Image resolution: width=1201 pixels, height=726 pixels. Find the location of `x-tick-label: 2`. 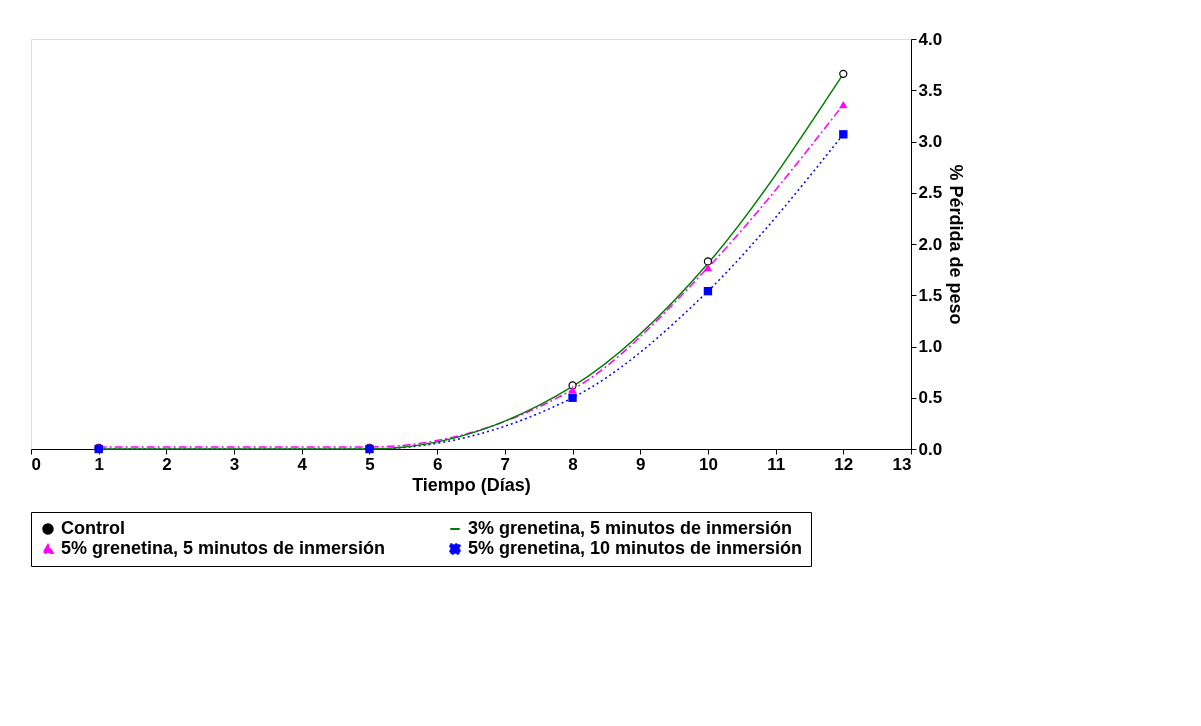

x-tick-label: 2 is located at coordinates (167, 464).